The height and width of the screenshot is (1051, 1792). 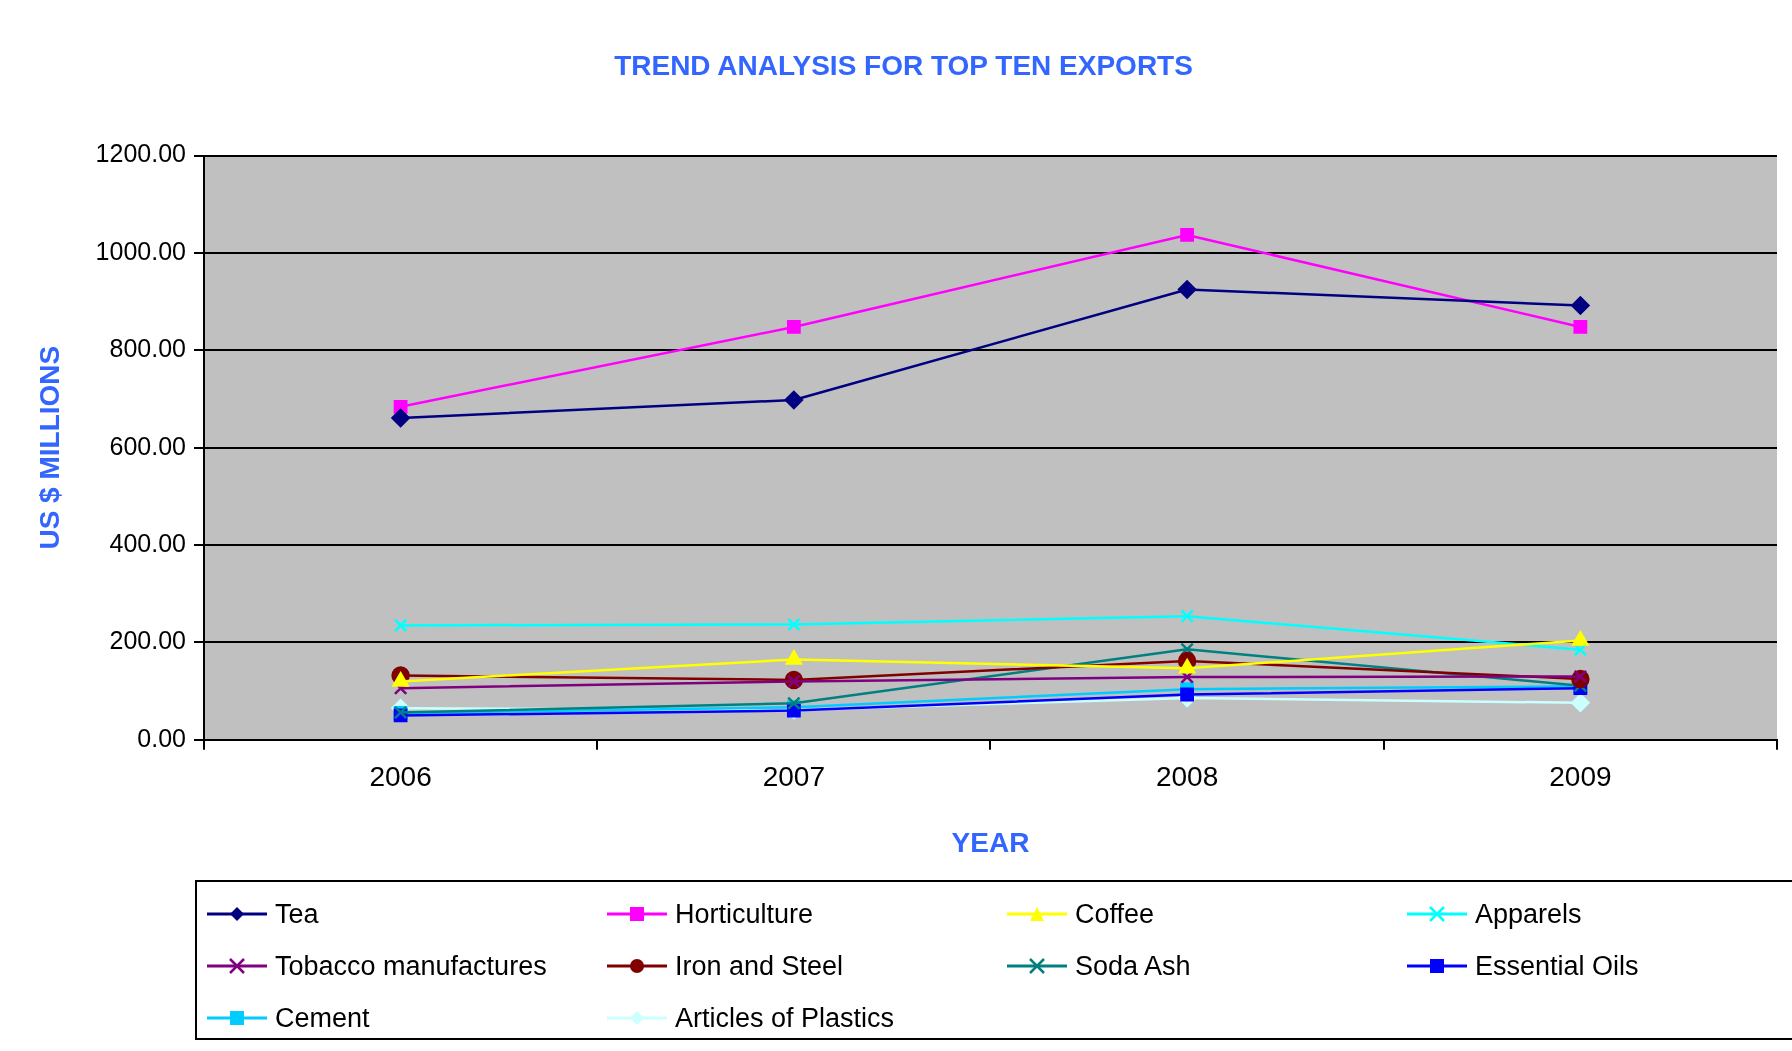 I want to click on y-tick-label: 0.00, so click(x=161, y=737).